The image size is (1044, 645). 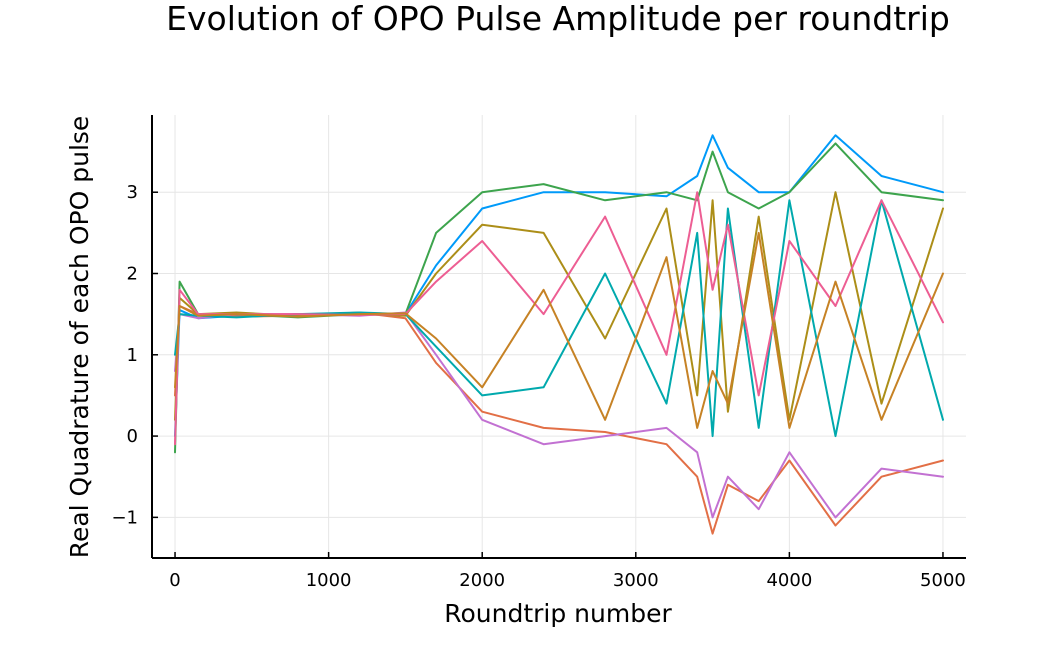 What do you see at coordinates (132, 355) in the screenshot?
I see `y-tick-label: 1` at bounding box center [132, 355].